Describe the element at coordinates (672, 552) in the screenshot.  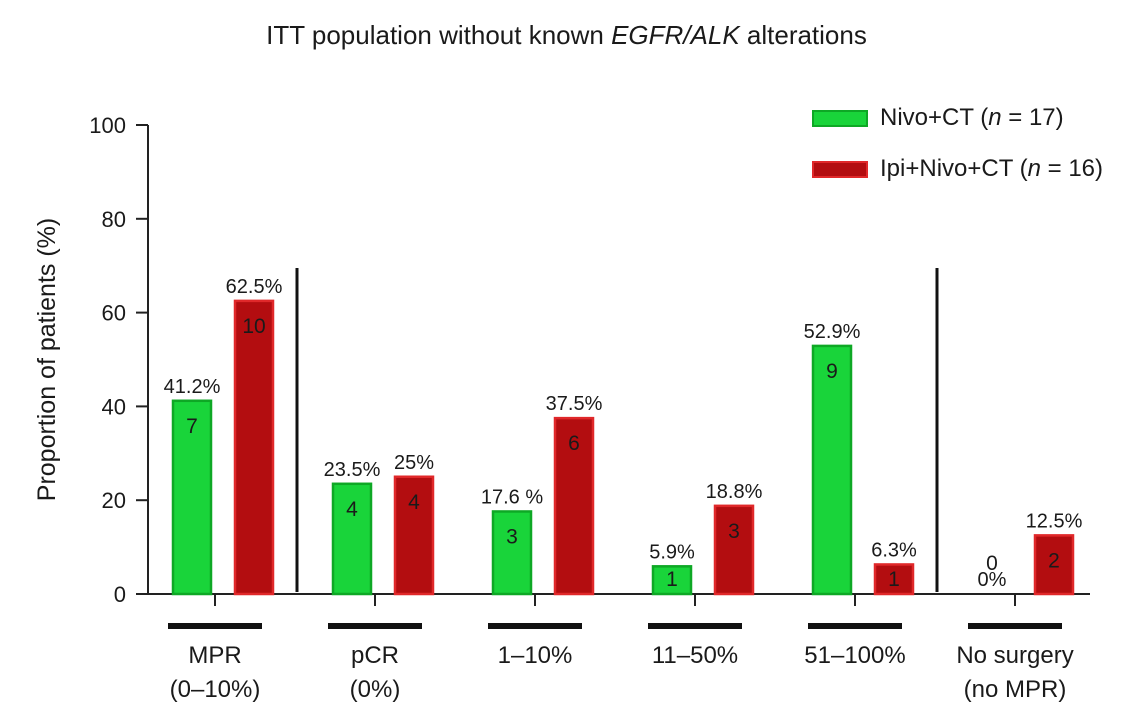
I see `bar-percent-label: 5.9%` at that location.